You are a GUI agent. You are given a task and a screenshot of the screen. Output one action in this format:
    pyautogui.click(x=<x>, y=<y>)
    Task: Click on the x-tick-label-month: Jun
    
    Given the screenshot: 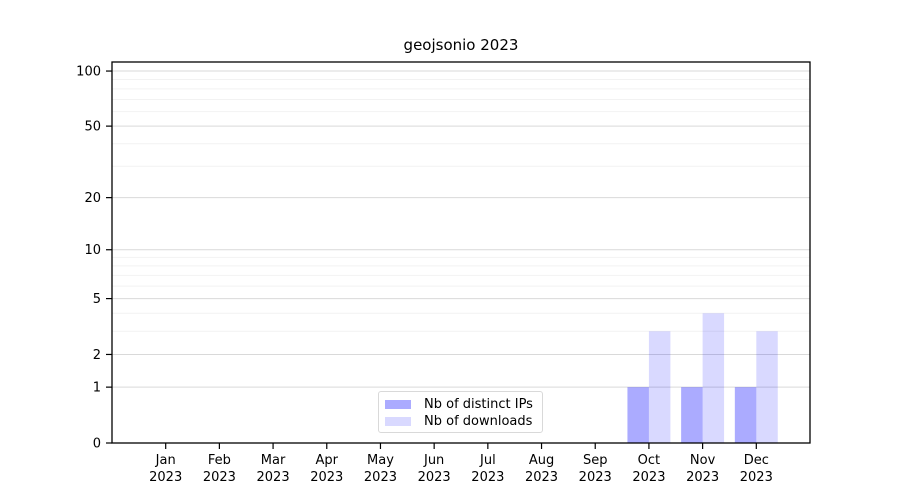 What is the action you would take?
    pyautogui.click(x=433, y=460)
    